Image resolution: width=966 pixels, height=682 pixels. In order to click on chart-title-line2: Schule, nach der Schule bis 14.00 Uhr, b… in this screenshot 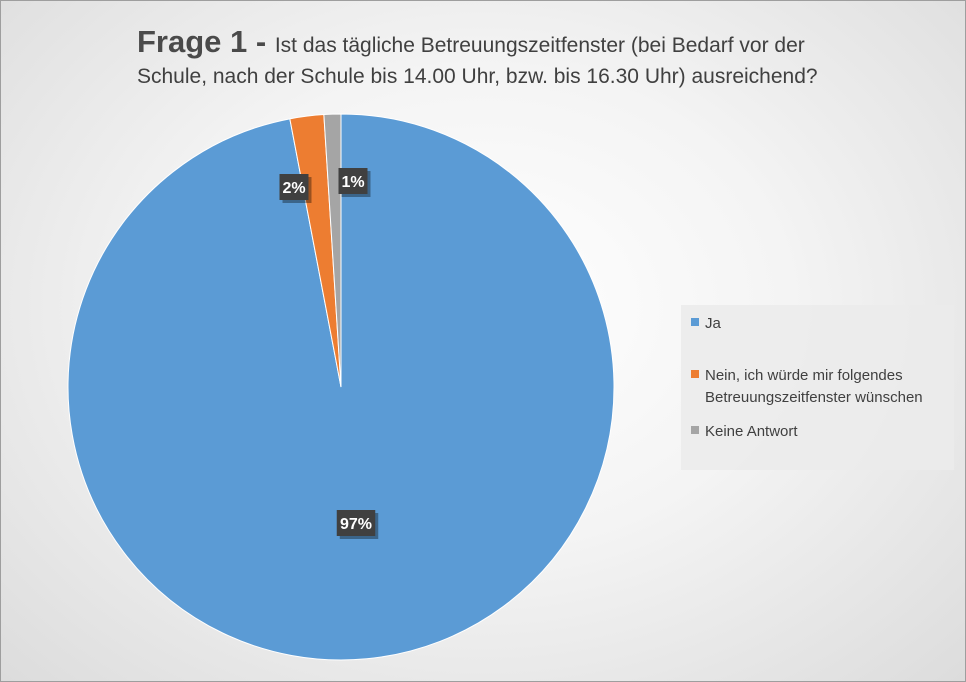, I will do `click(477, 76)`.